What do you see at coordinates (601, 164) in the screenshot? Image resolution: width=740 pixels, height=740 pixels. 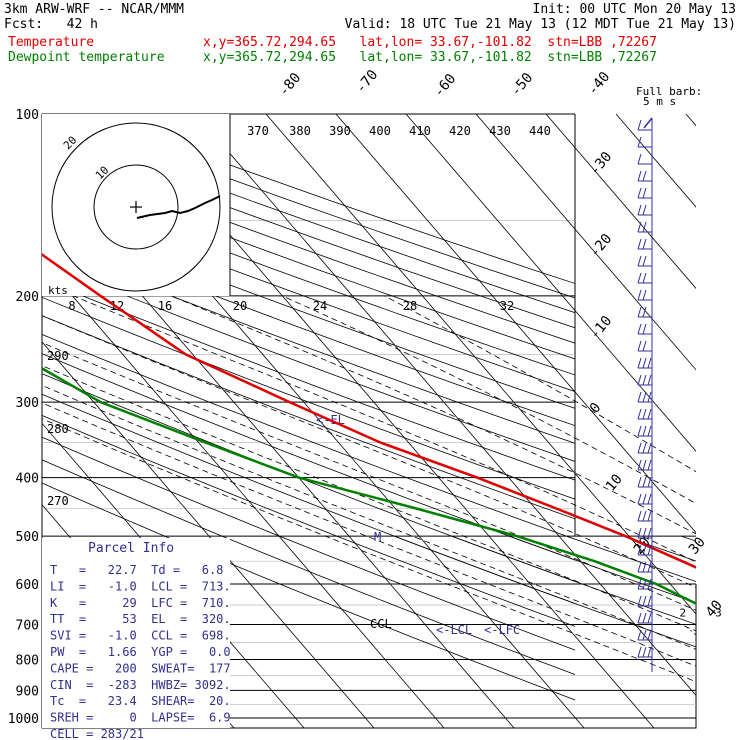 I see `isotherm-label: -30` at bounding box center [601, 164].